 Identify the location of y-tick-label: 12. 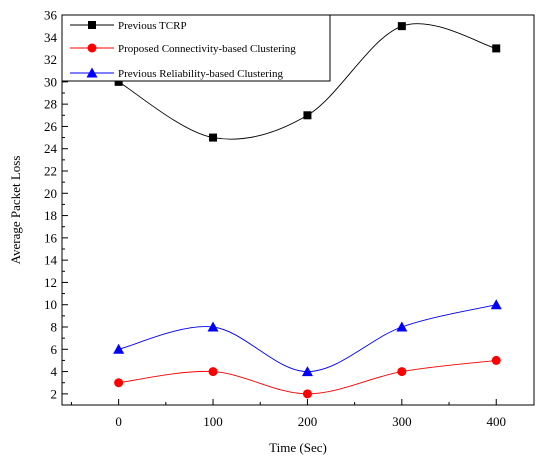
(50, 282).